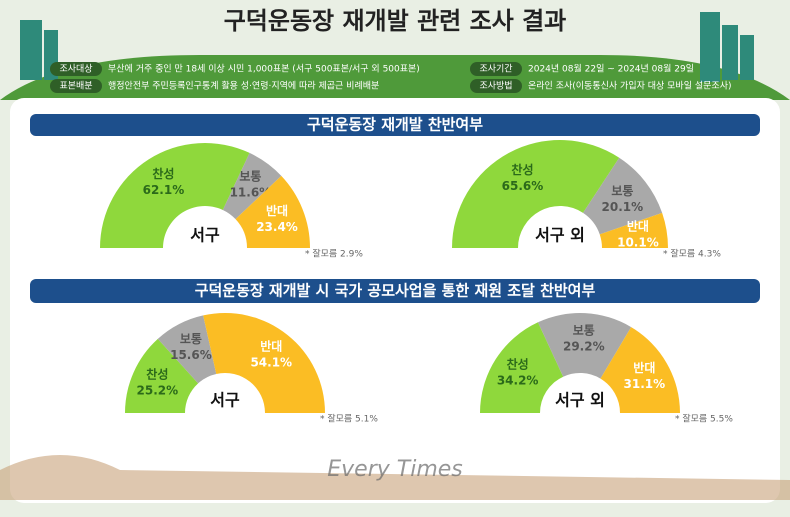  Describe the element at coordinates (692, 254) in the screenshot. I see `chart-note: * 잘모름 4.3%` at that location.